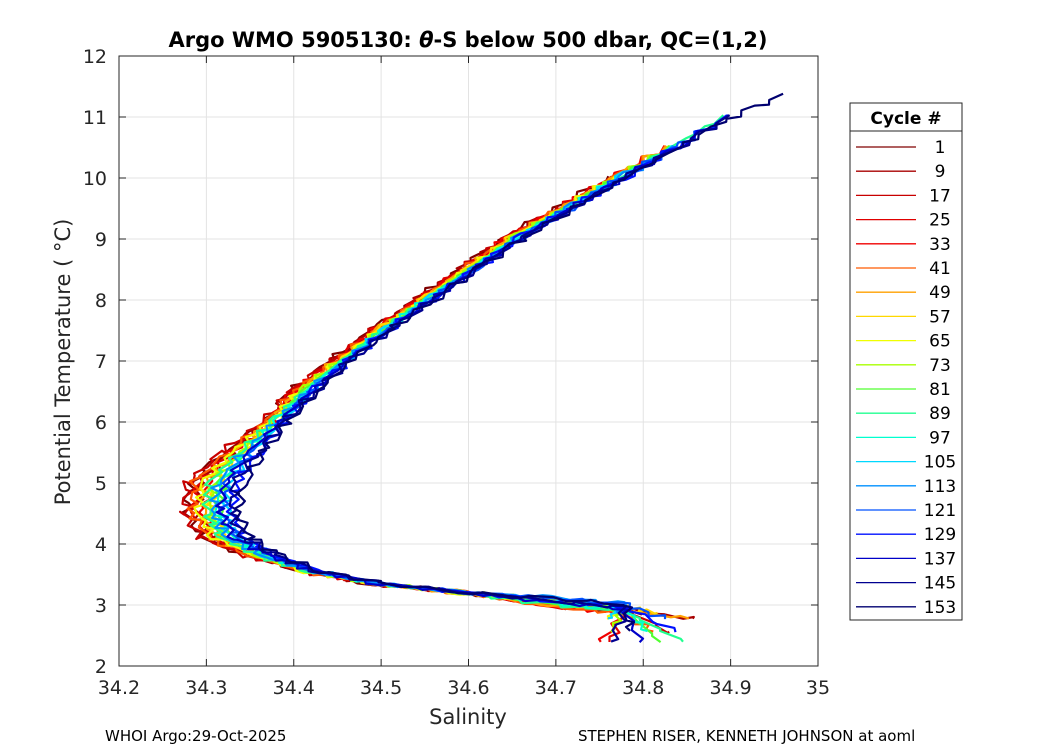 This screenshot has width=1050, height=750. What do you see at coordinates (940, 269) in the screenshot?
I see `legend-label-41: 41` at bounding box center [940, 269].